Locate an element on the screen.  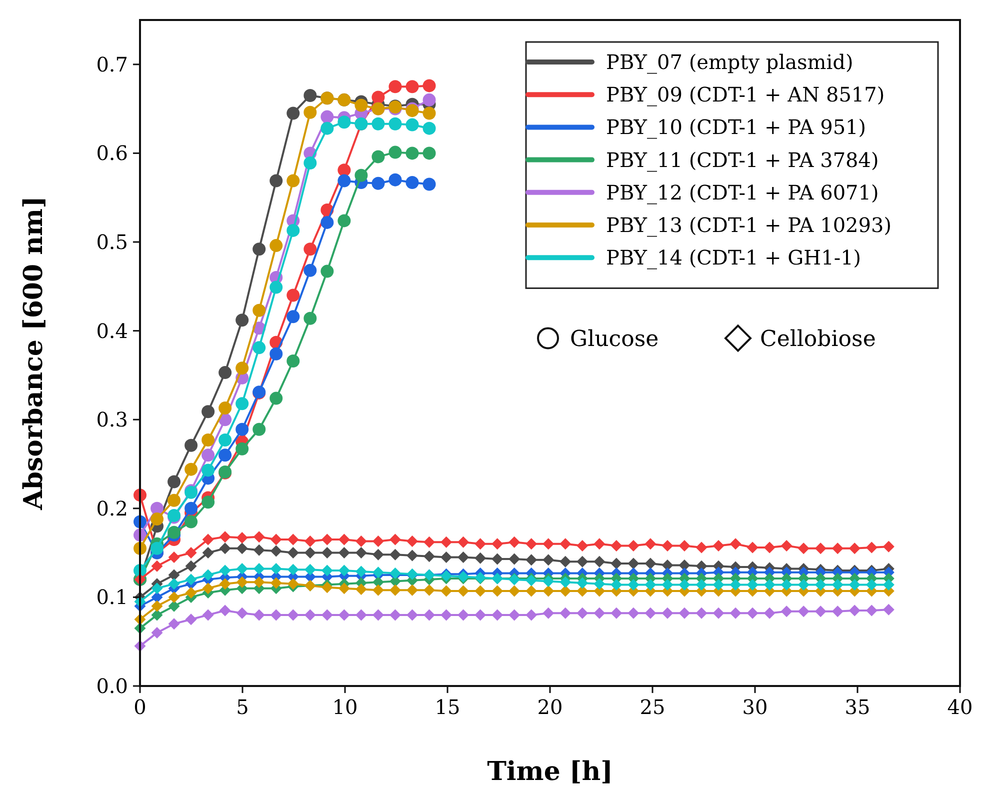
y-tick-label: 0.2 is located at coordinates (112, 508).